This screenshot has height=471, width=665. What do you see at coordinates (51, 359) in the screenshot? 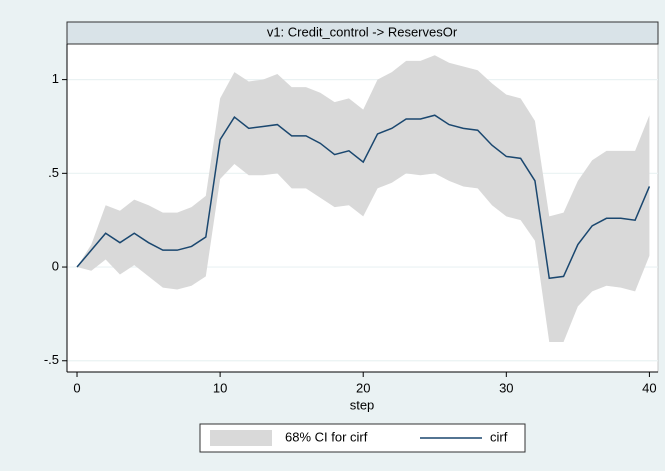
I see `y-tick-label: -.5` at bounding box center [51, 359].